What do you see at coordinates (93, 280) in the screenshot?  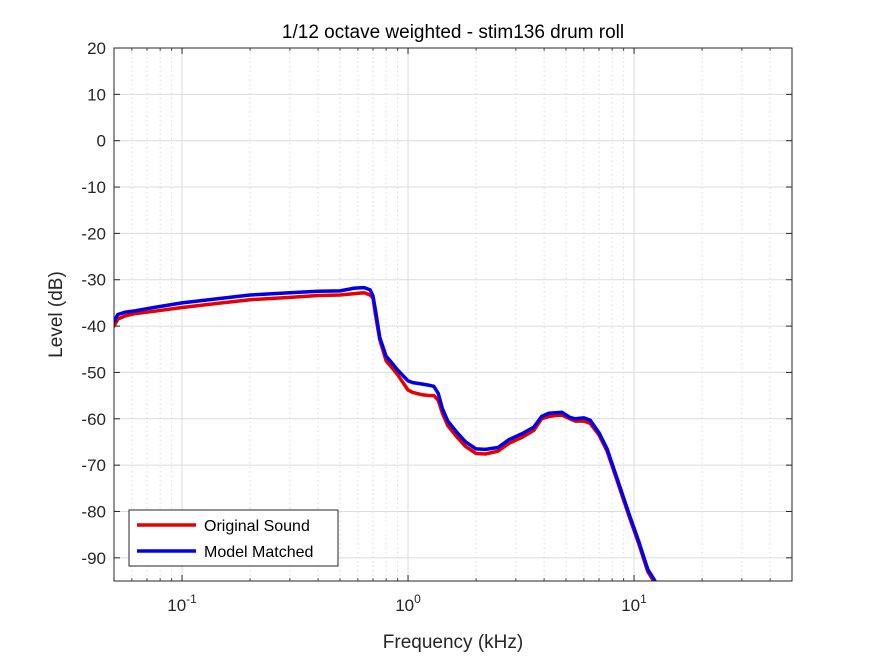 I see `y-tick-label: -30` at bounding box center [93, 280].